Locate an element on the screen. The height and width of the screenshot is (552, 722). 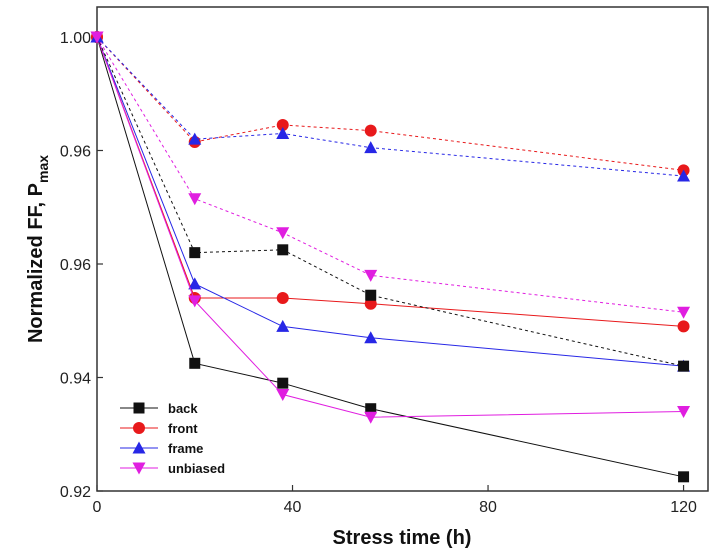
legend-label: front is located at coordinates (183, 428).